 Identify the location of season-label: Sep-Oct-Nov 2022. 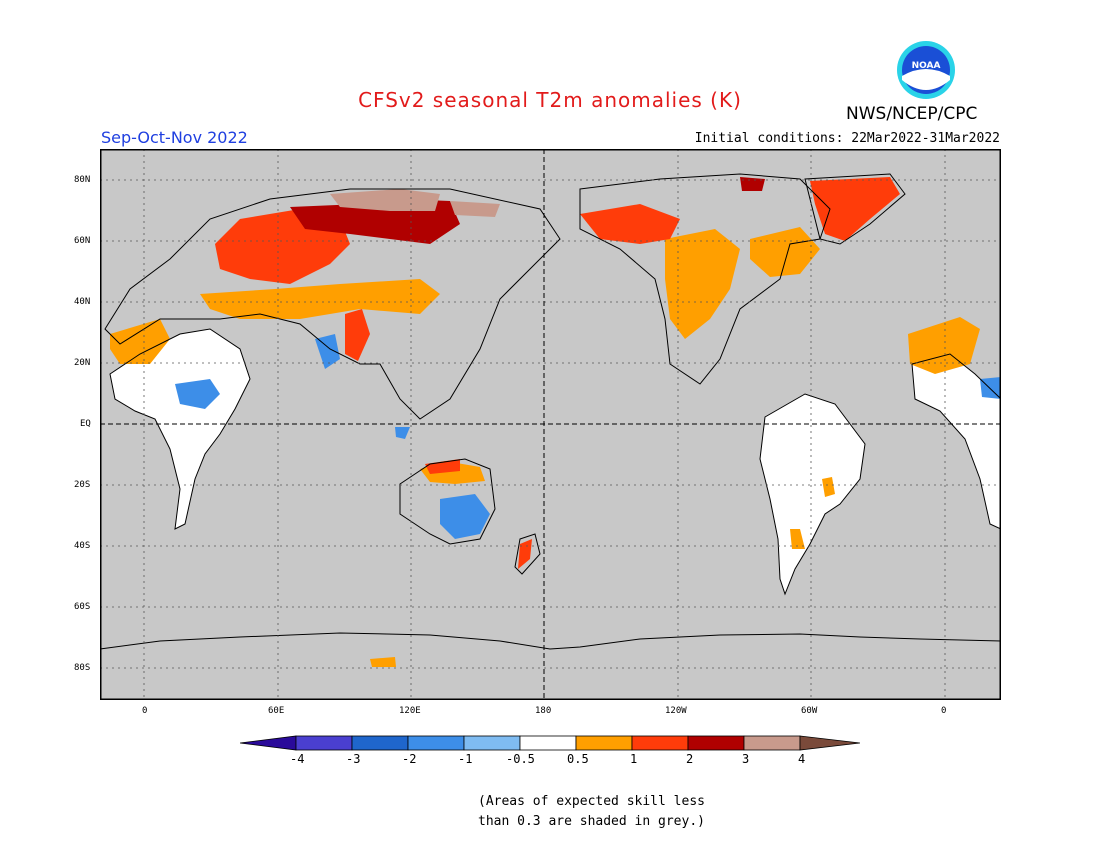
(174, 137).